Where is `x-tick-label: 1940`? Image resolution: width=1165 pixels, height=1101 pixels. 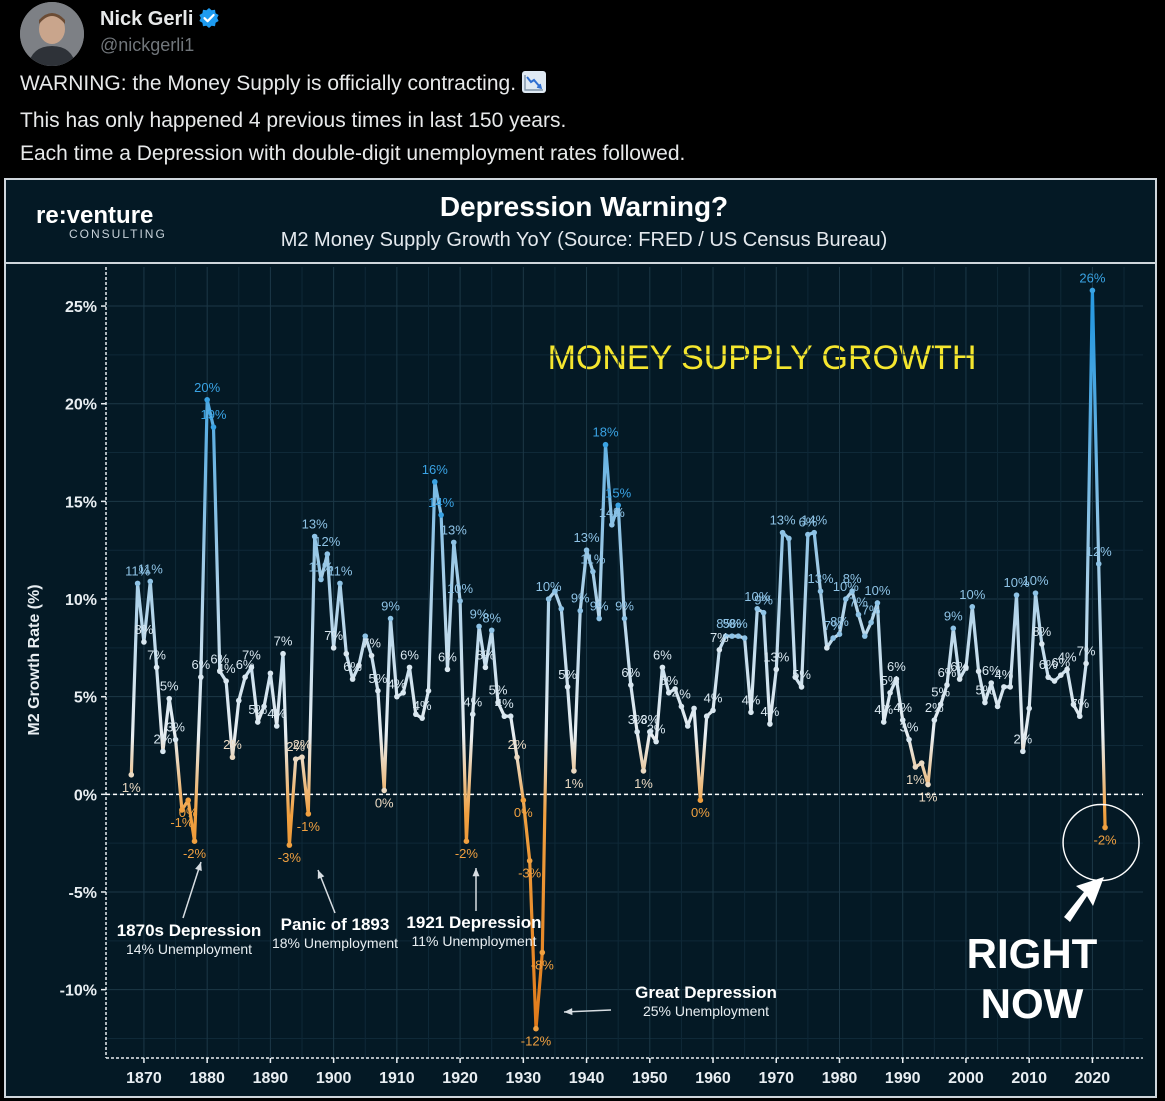 x-tick-label: 1940 is located at coordinates (587, 1078).